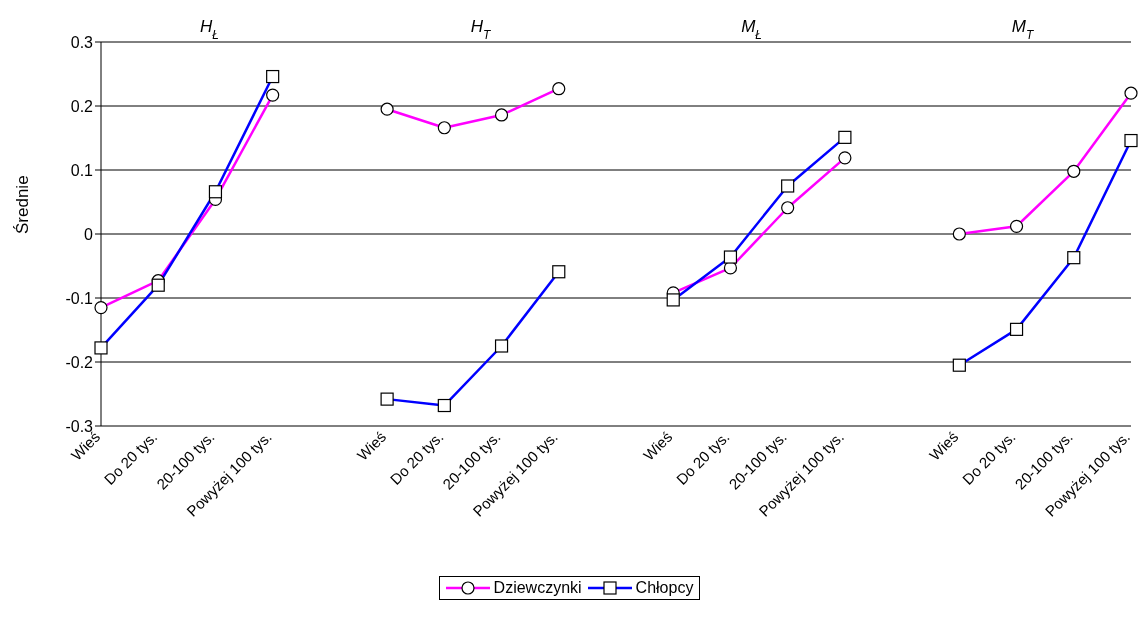 The height and width of the screenshot is (625, 1147). I want to click on text: M$_{T}$, so click(1023, 29).